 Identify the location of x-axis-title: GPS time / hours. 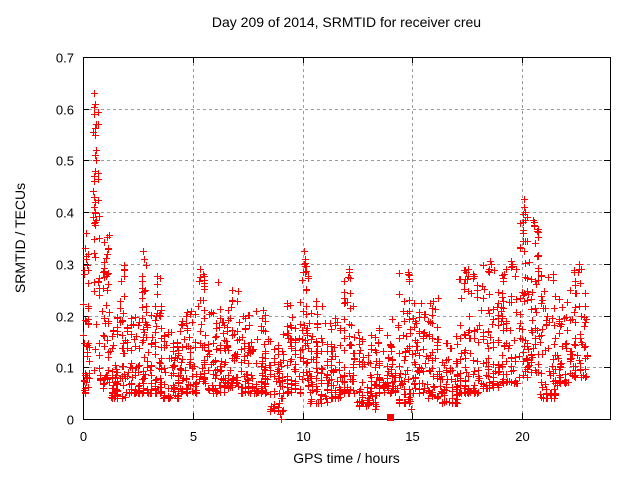
(346, 458).